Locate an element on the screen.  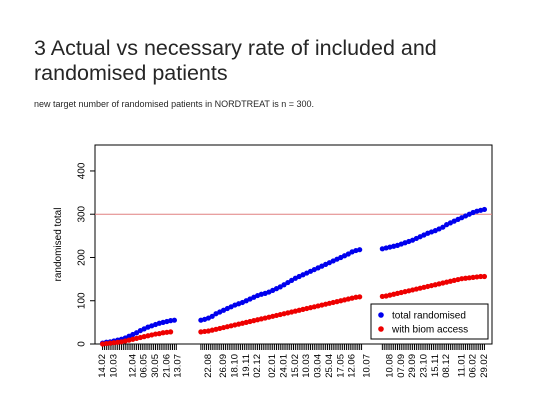
x-tick-label: 29.02 is located at coordinates (484, 366).